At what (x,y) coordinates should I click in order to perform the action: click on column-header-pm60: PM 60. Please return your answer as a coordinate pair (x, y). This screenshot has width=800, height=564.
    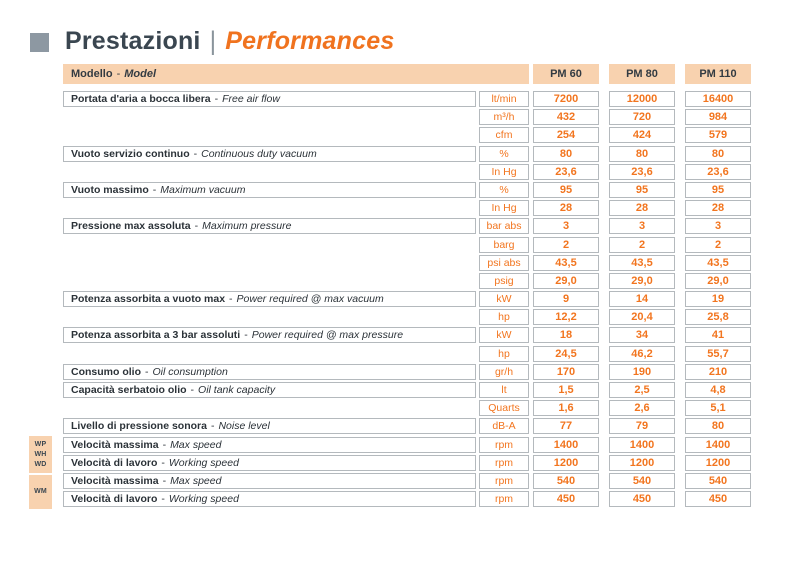
    Looking at the image, I should click on (566, 74).